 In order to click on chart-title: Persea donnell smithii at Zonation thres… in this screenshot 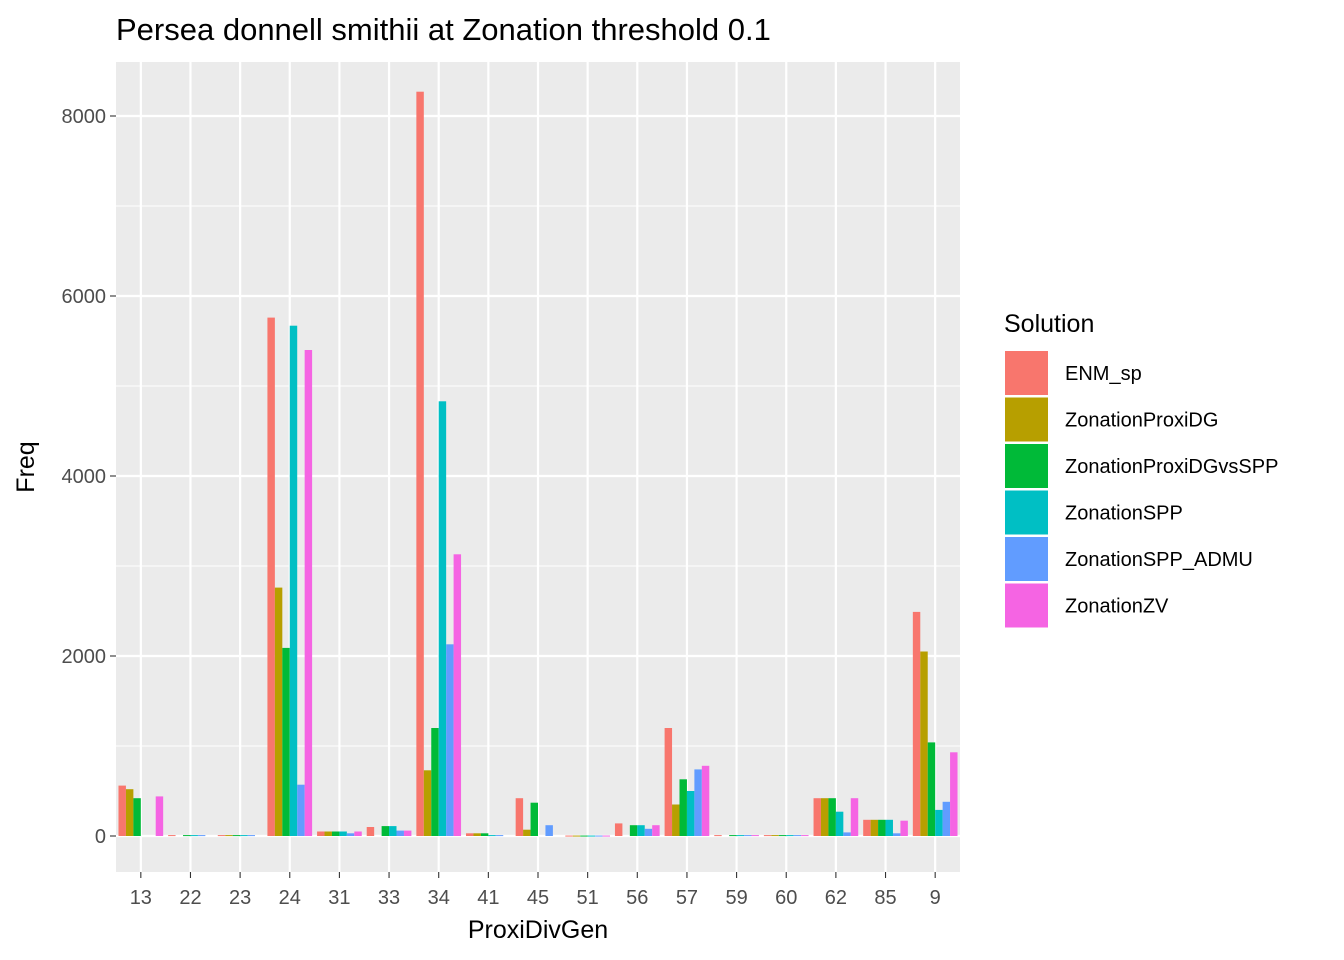, I will do `click(443, 29)`.